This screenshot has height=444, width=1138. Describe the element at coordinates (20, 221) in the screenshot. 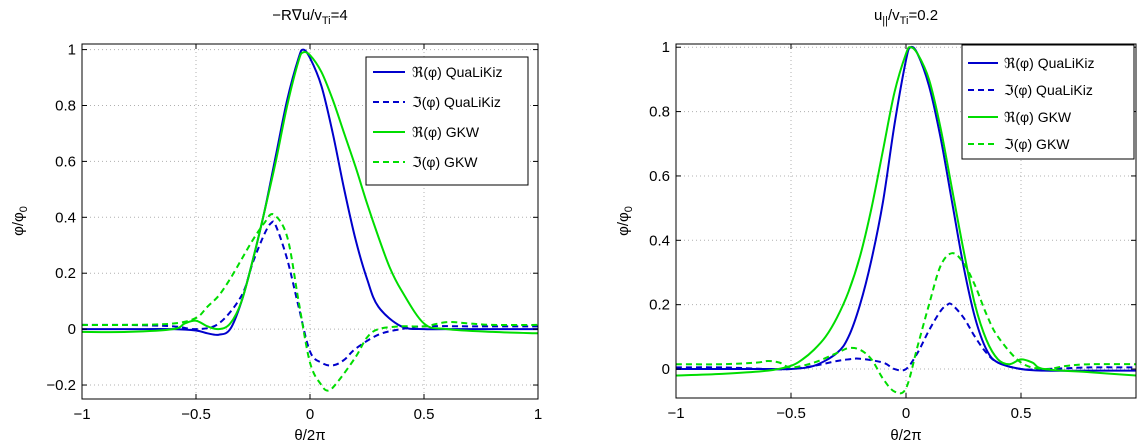

I see `chart-left-ylabel: φ/φ0` at that location.